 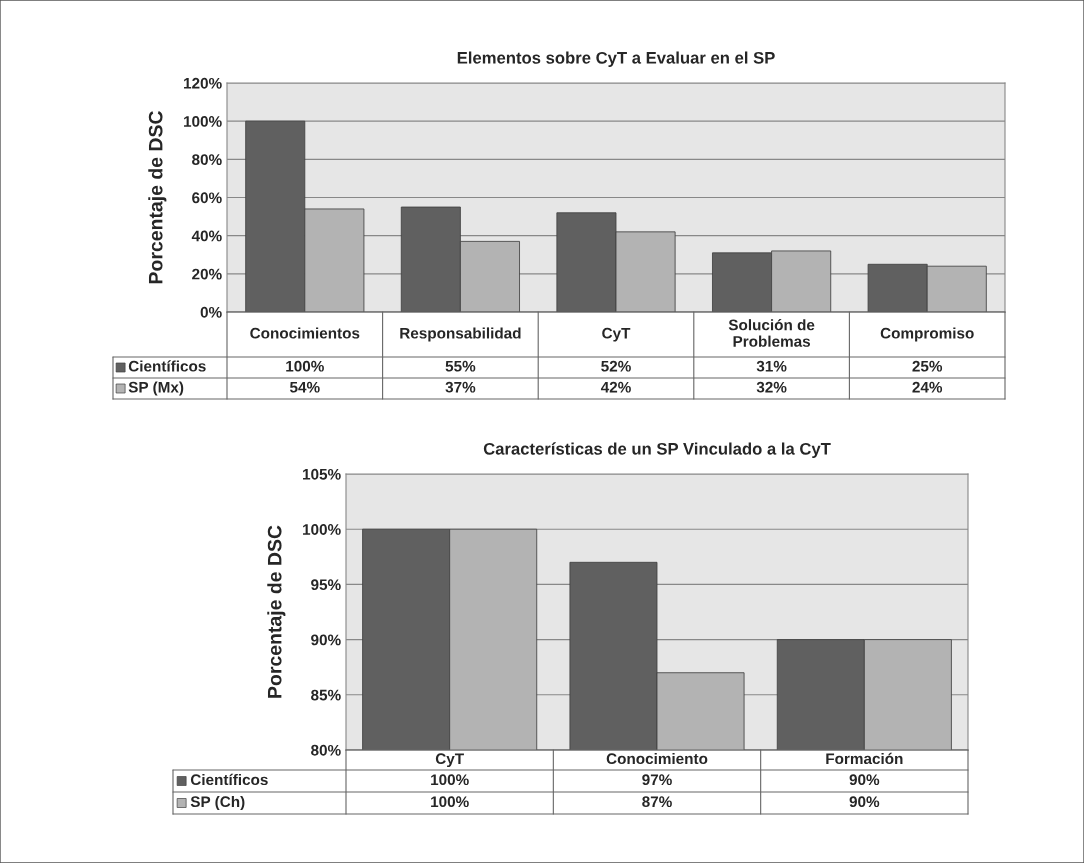 I want to click on data-label: 54%, so click(x=304, y=387).